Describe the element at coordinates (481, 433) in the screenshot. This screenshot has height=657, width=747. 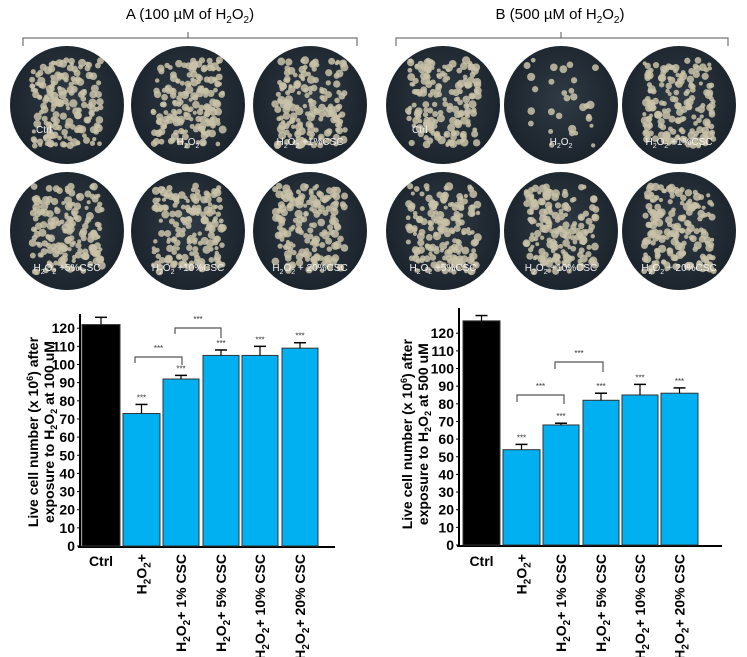
I see `bar-ctrl` at that location.